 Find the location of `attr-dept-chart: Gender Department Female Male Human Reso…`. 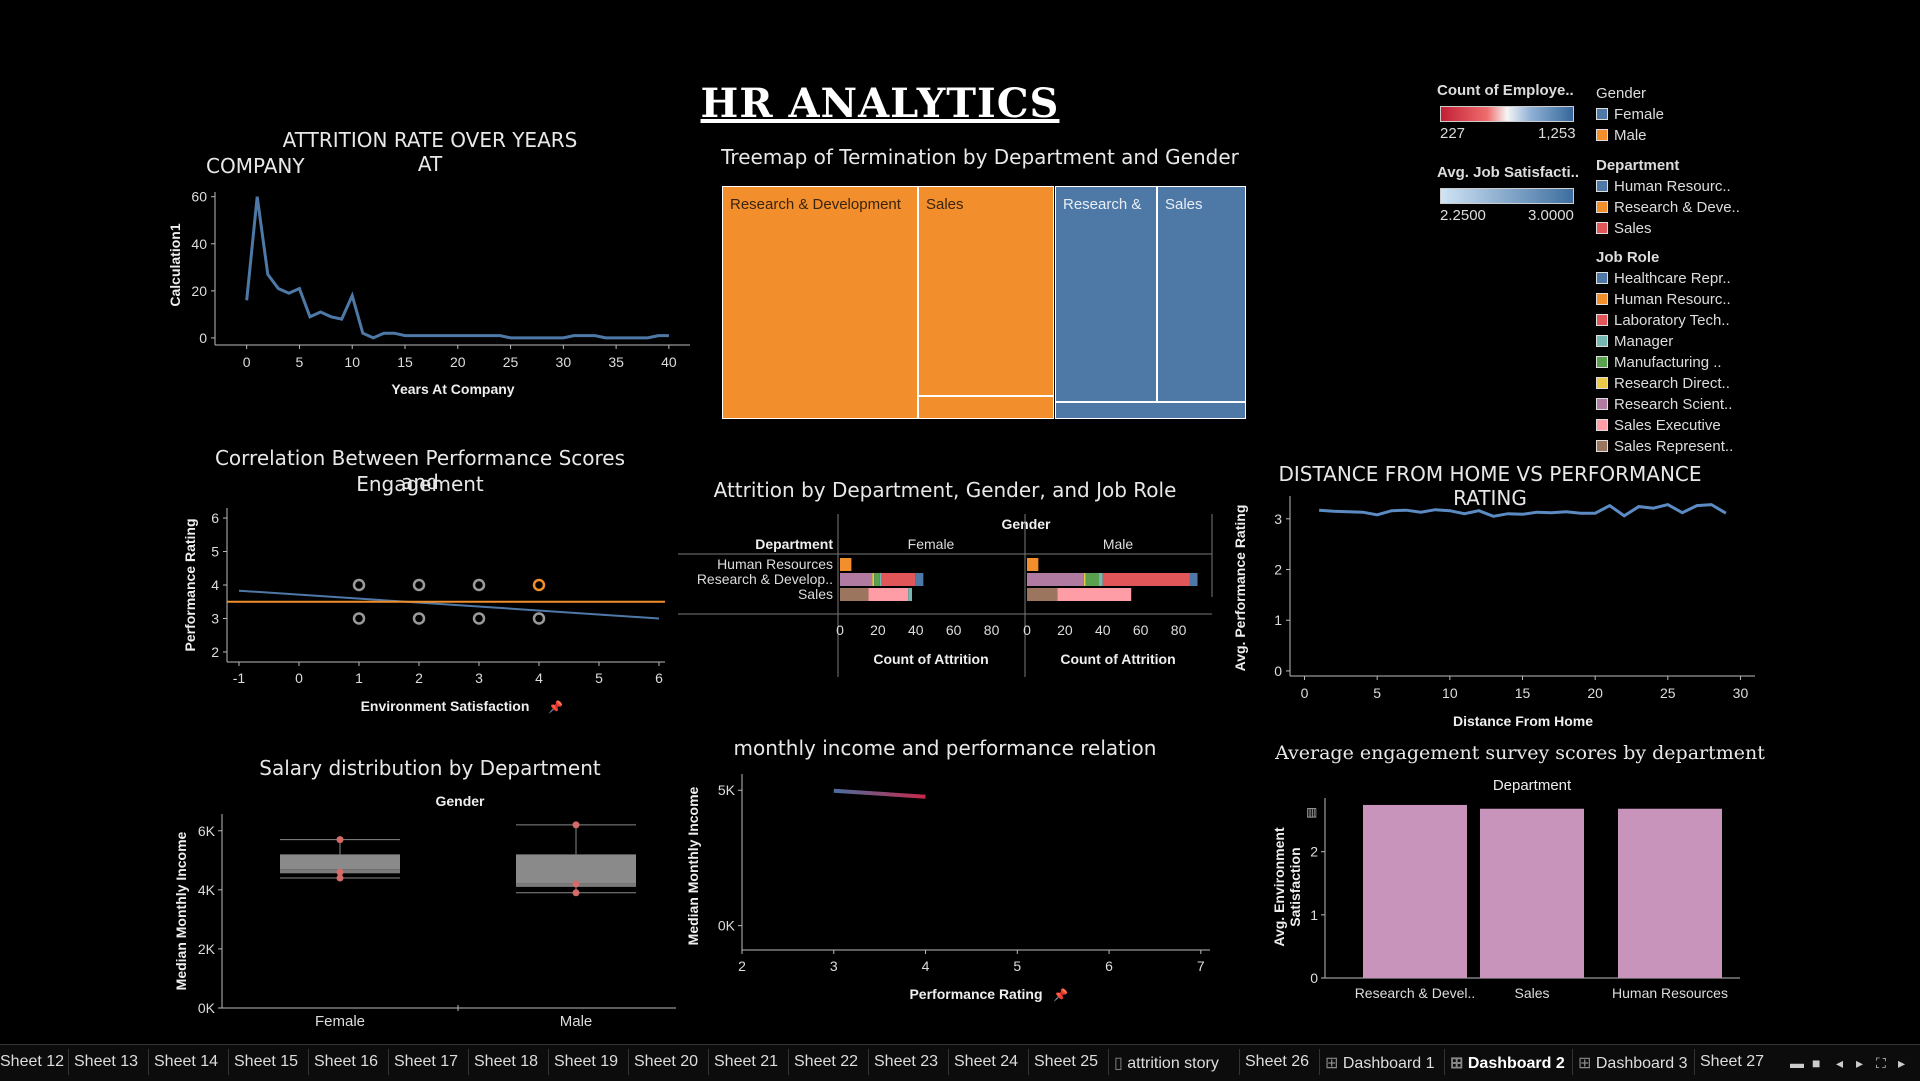

attr-dept-chart: Gender Department Female Male Human Reso… is located at coordinates (948, 597).